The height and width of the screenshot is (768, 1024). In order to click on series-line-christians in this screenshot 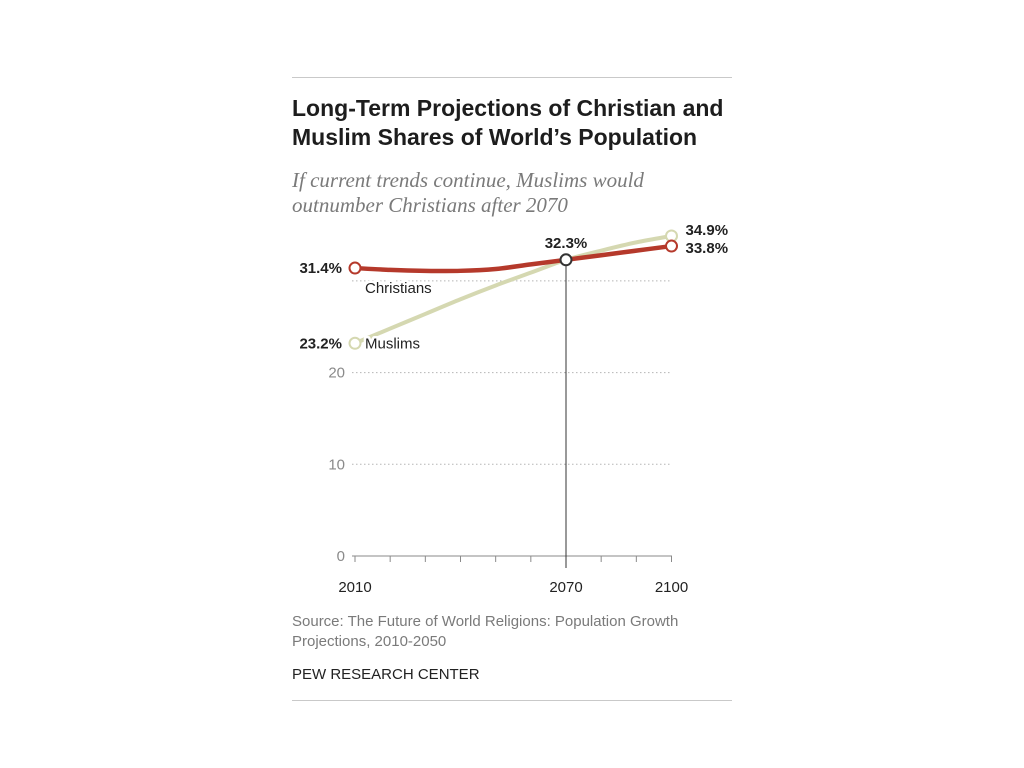, I will do `click(513, 258)`.